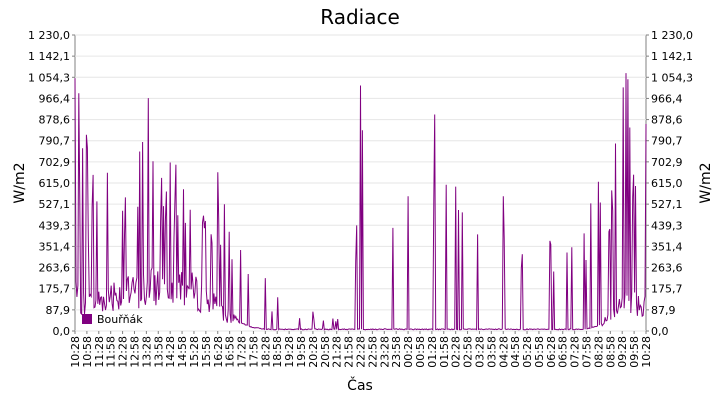 The image size is (720, 404). What do you see at coordinates (99, 352) in the screenshot?
I see `x-tick-label: 11:28` at bounding box center [99, 352].